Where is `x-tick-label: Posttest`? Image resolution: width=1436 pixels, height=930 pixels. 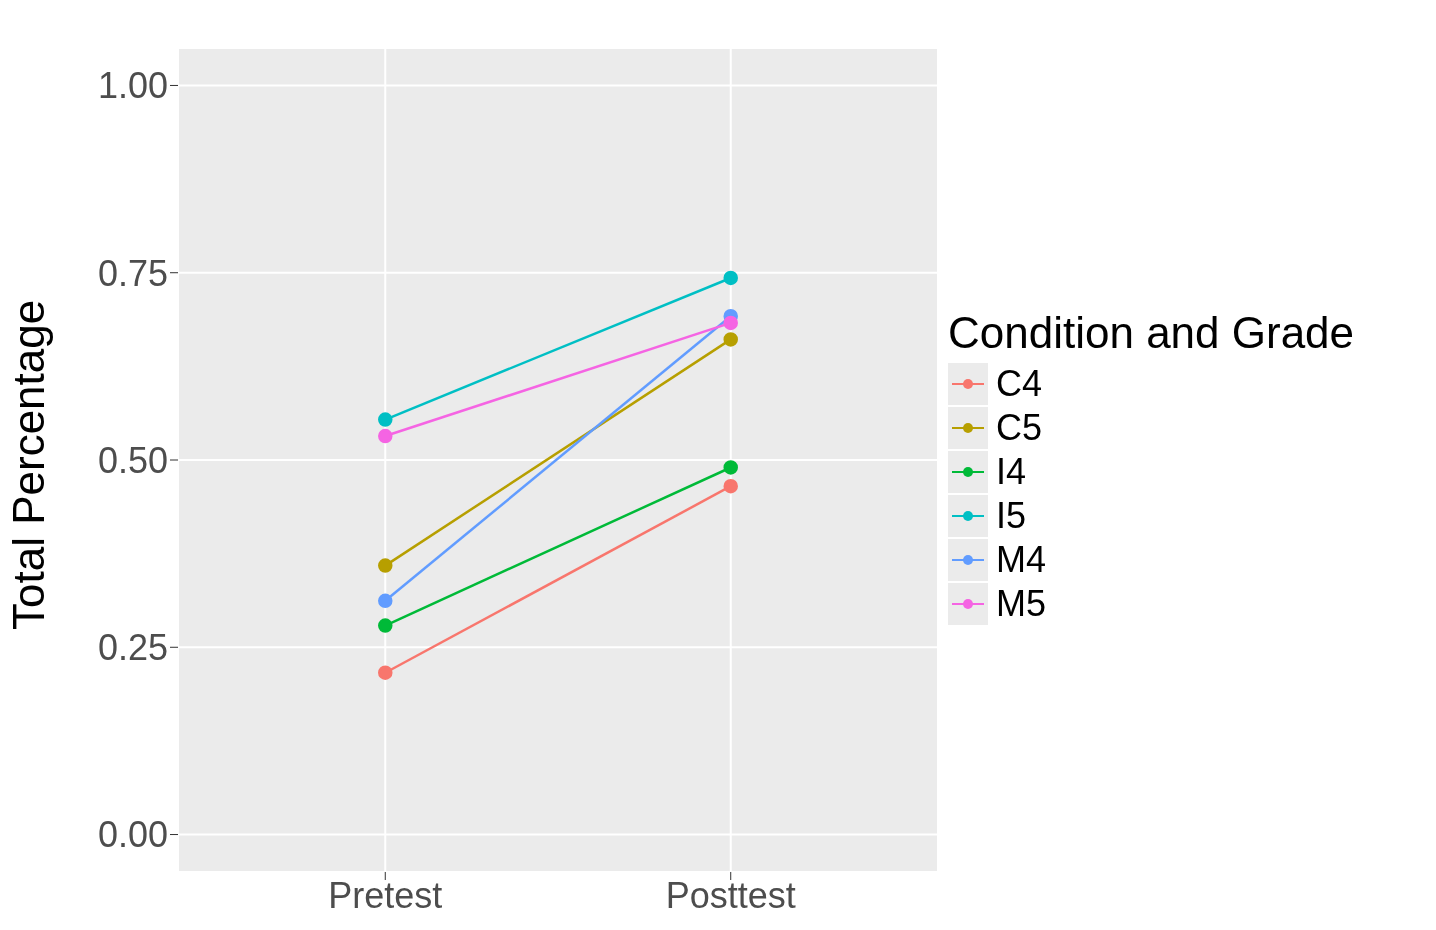 x-tick-label: Posttest is located at coordinates (730, 895).